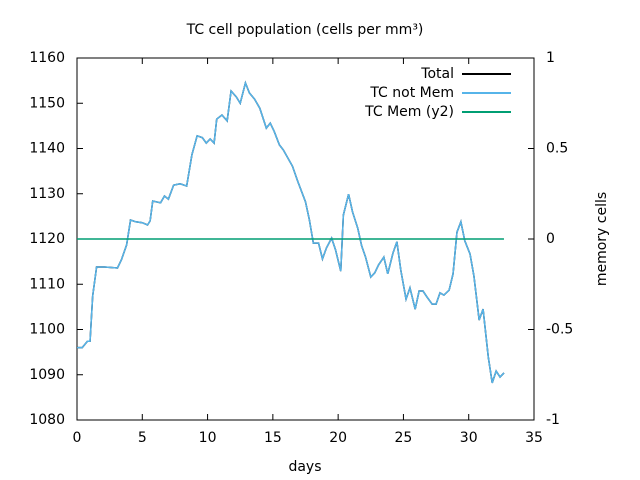 The width and height of the screenshot is (640, 480). I want to click on y-tick-label: 1140, so click(47, 149).